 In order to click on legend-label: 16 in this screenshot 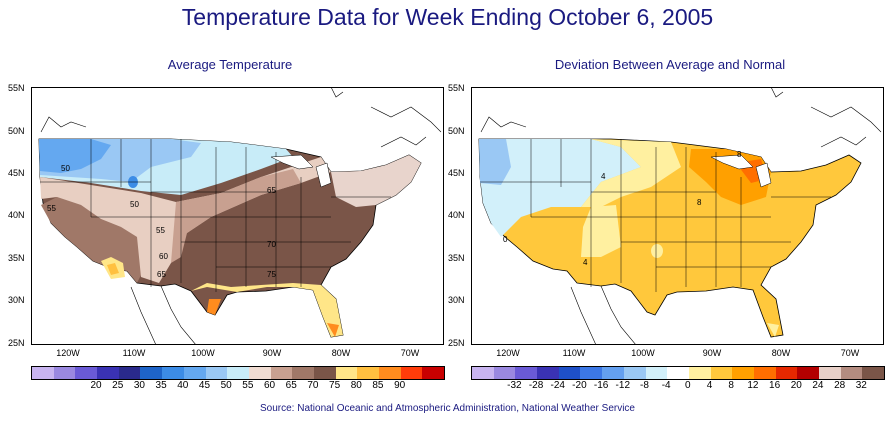, I will do `click(775, 385)`.